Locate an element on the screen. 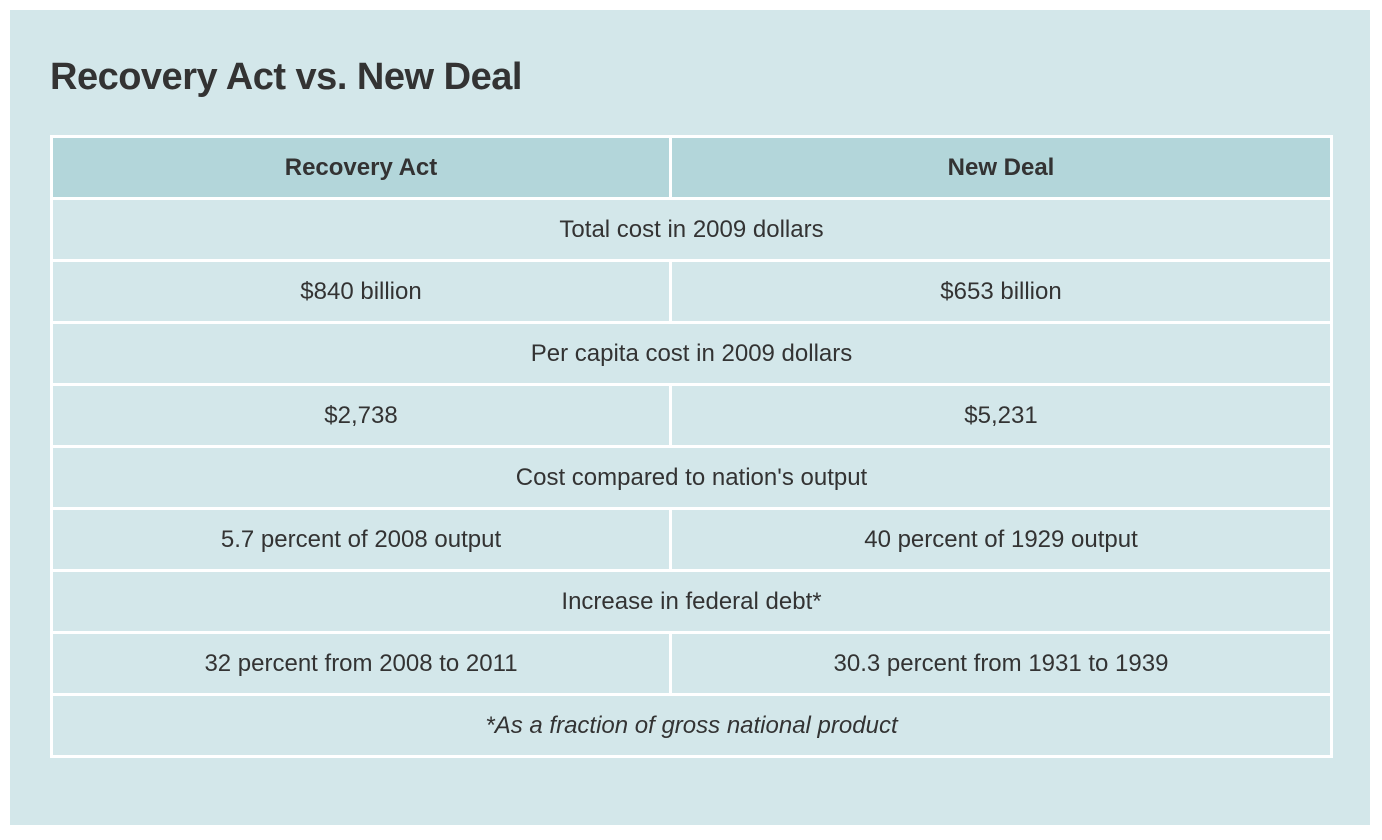  new-deal-debt-increase: 30.3 percent from 1931 to 1939 is located at coordinates (1001, 663).